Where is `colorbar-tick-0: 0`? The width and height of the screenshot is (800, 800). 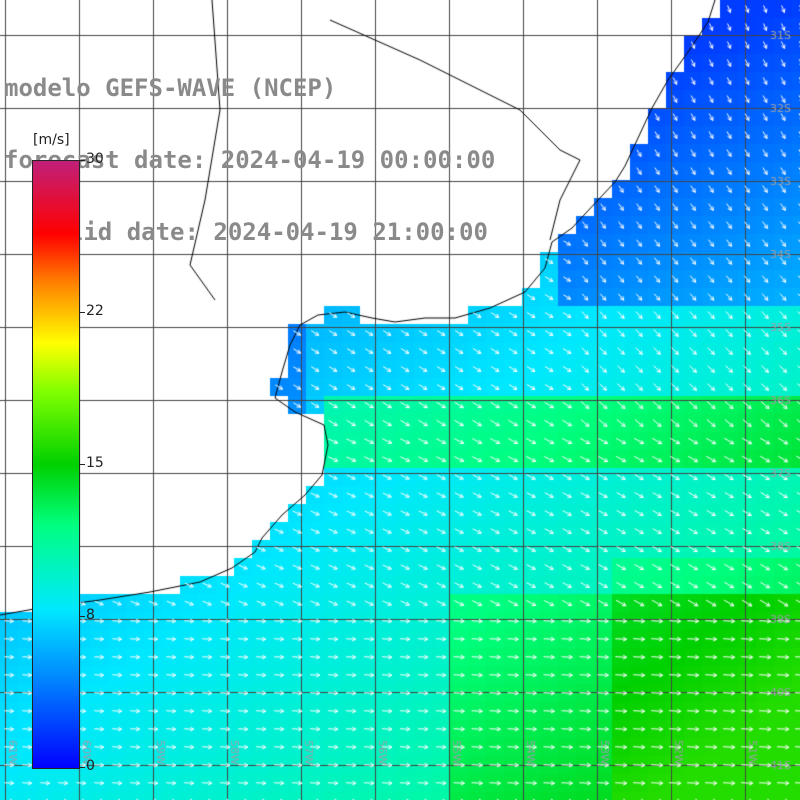
colorbar-tick-0: 0 is located at coordinates (90, 766).